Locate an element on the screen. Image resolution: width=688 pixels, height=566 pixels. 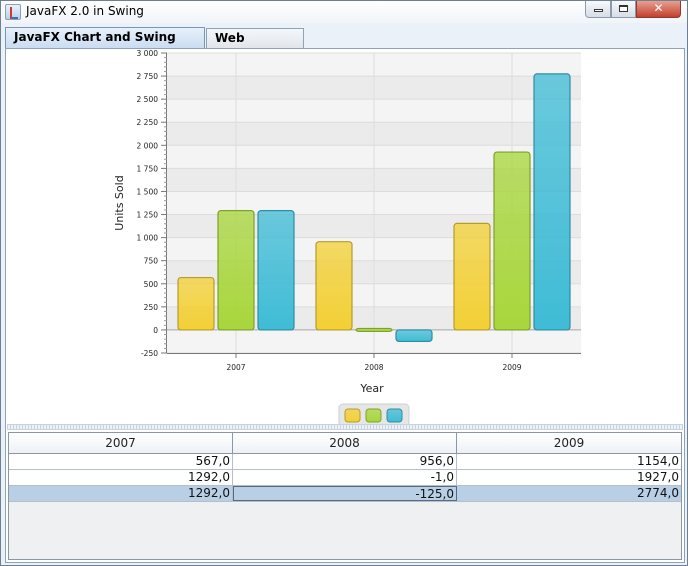
table-row: 567,0 956,0 1154,0 is located at coordinates (345, 462).